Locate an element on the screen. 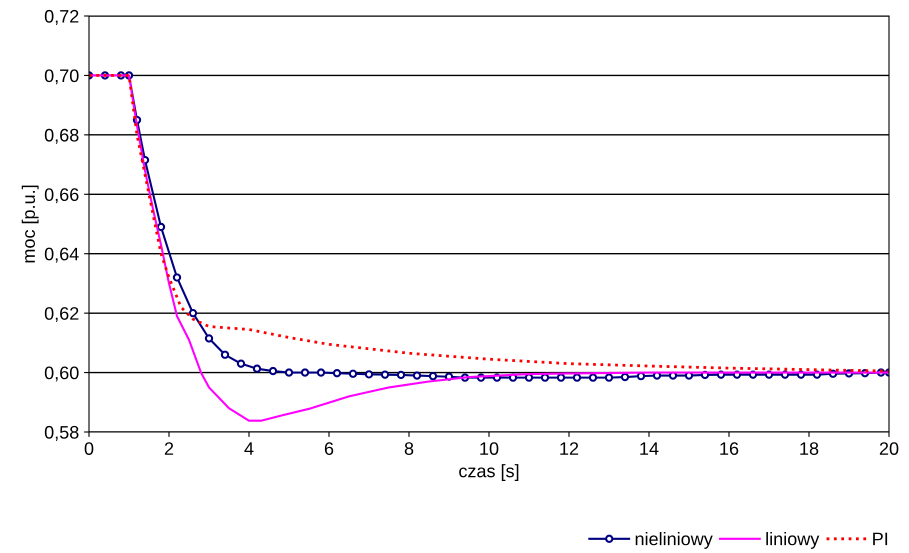  x-tick-label: 12 is located at coordinates (569, 448).